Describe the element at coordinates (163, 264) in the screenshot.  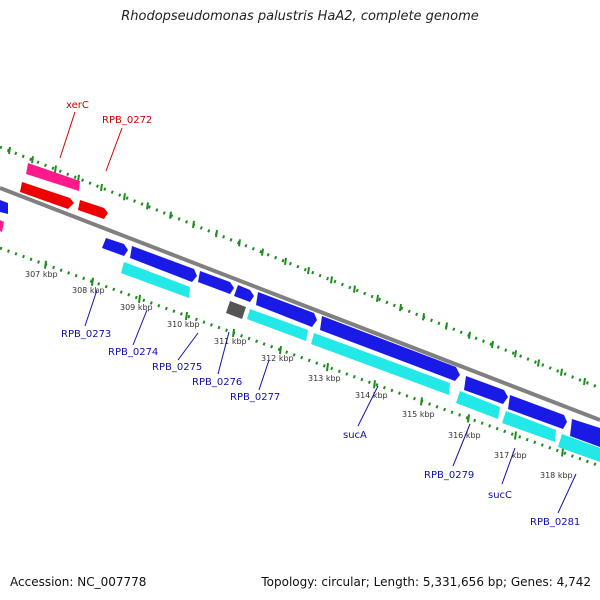
I see `feature-blue-b` at that location.